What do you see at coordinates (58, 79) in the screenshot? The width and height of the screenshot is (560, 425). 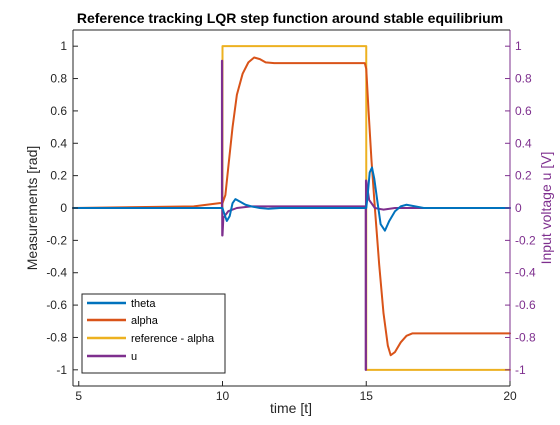 I see `y-tick-label-left: 0.8` at bounding box center [58, 79].